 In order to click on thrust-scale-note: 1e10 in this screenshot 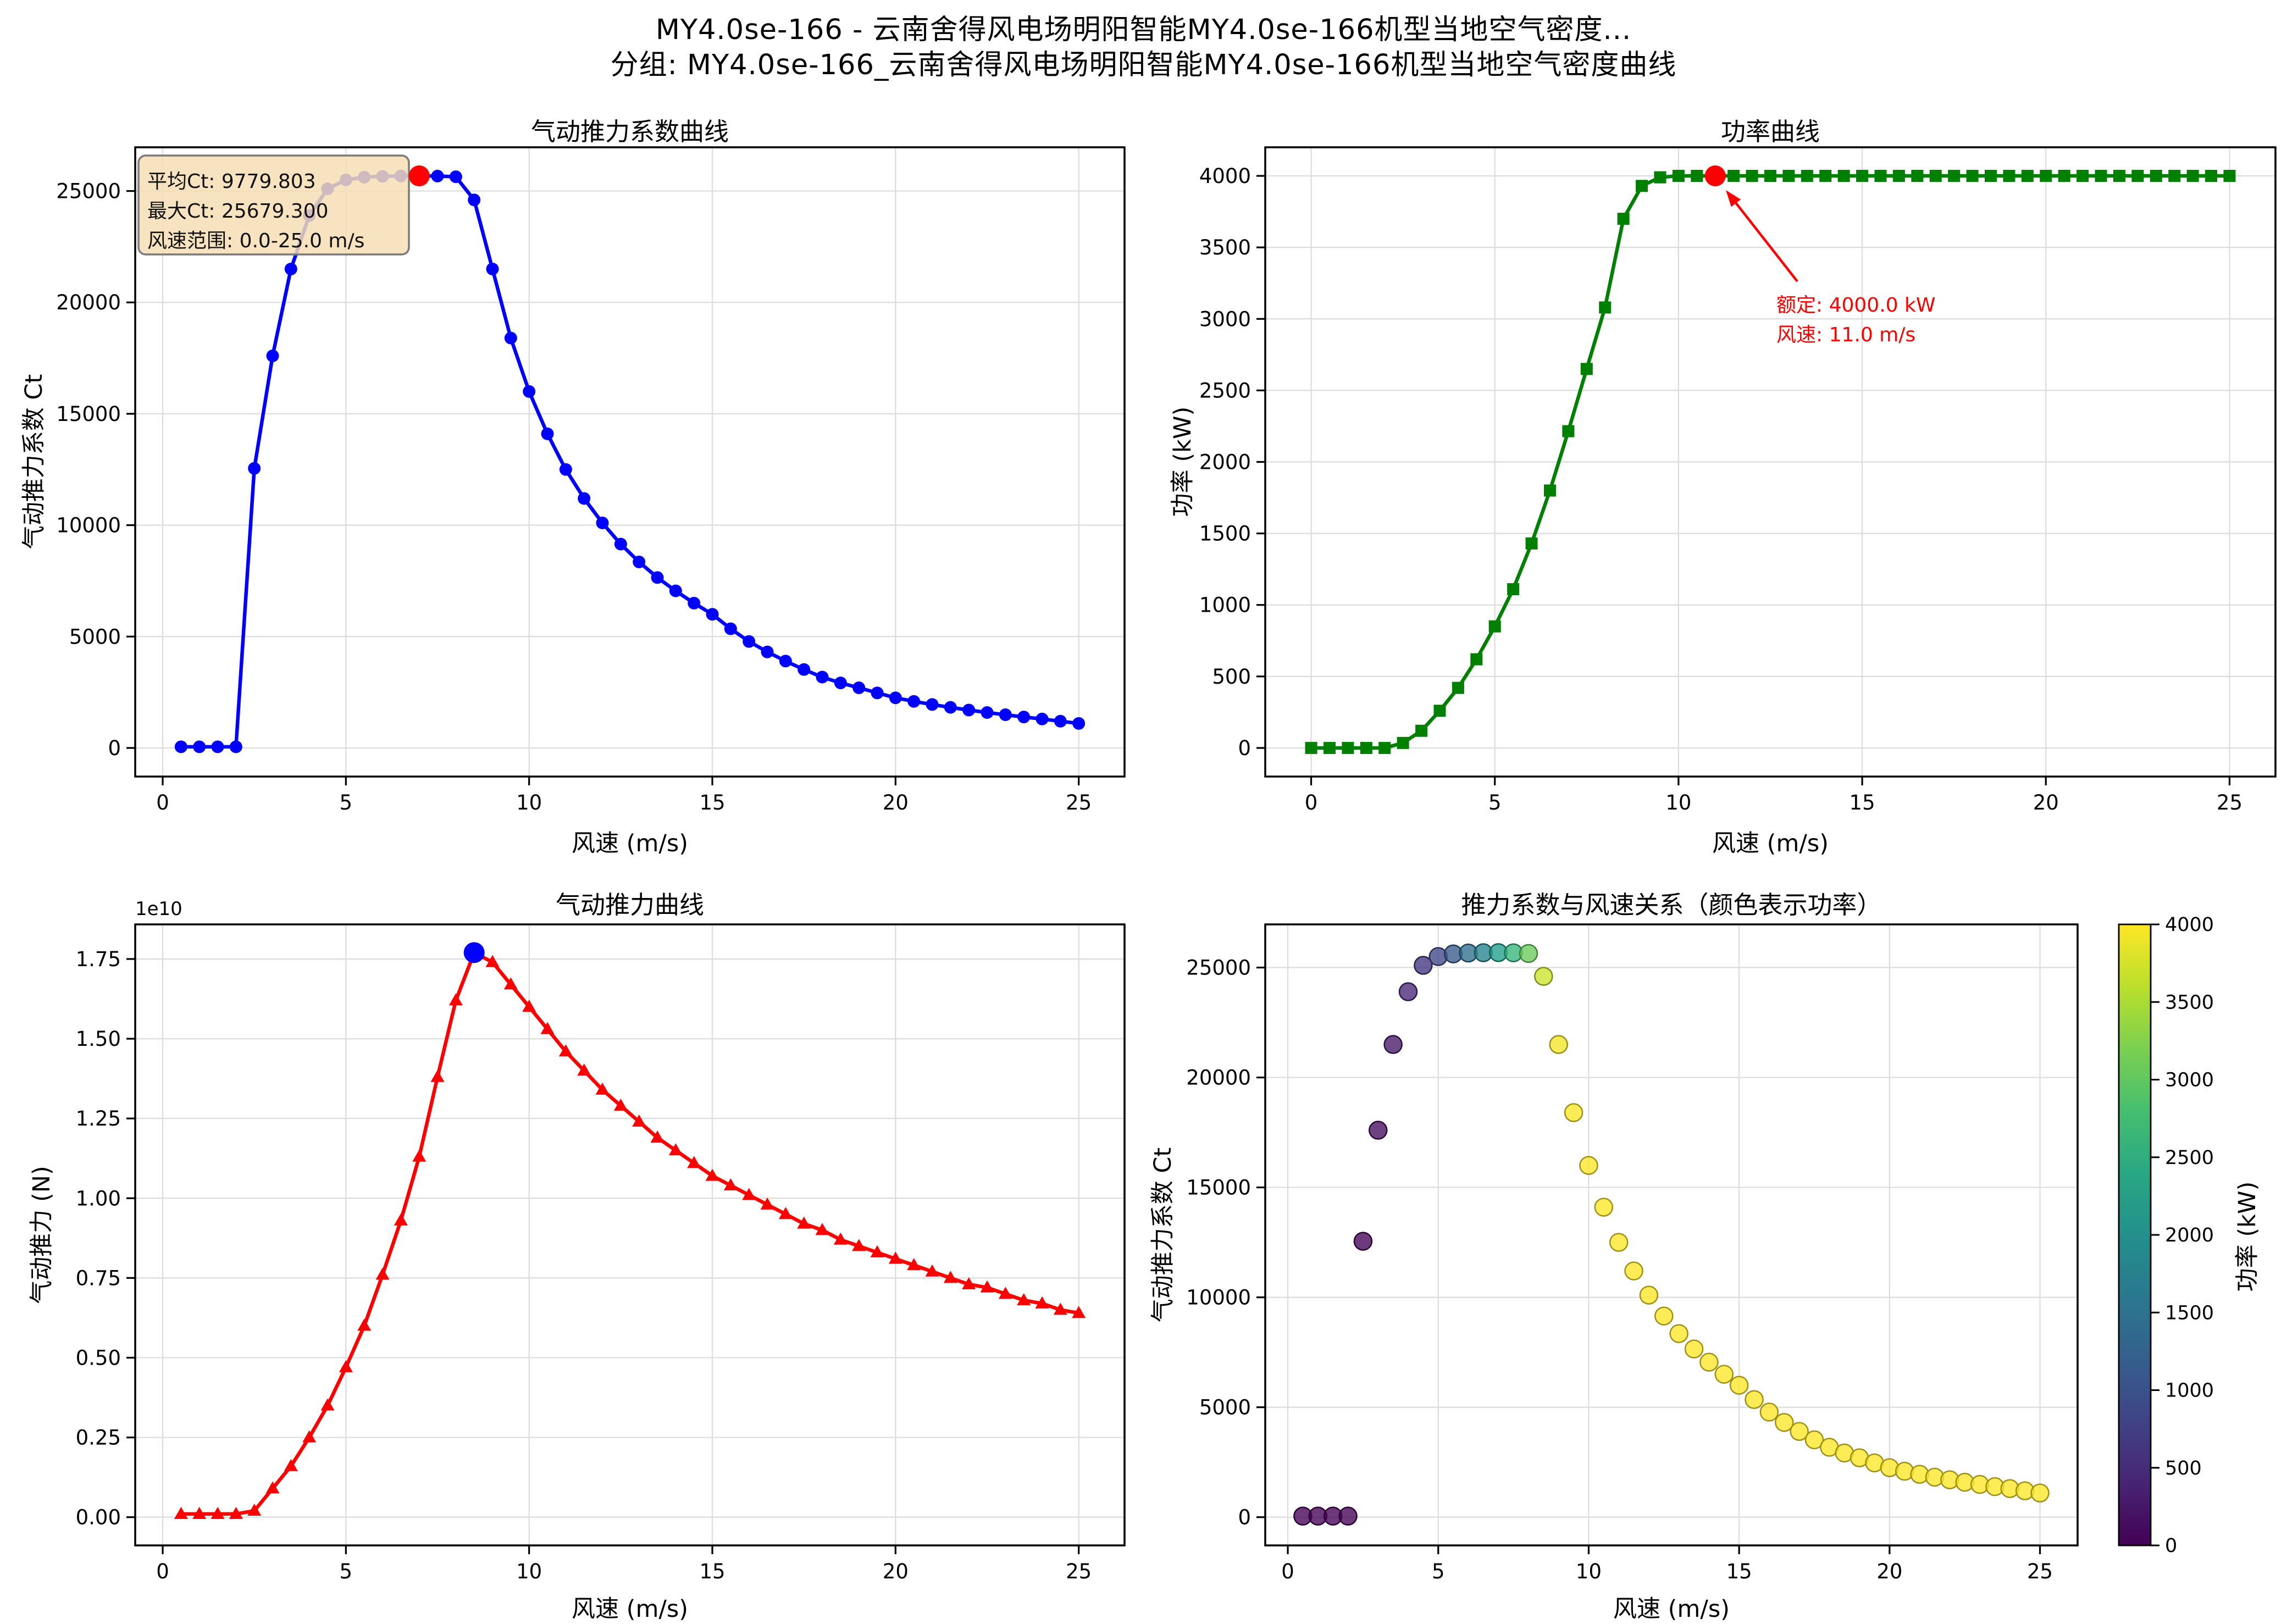, I will do `click(159, 909)`.